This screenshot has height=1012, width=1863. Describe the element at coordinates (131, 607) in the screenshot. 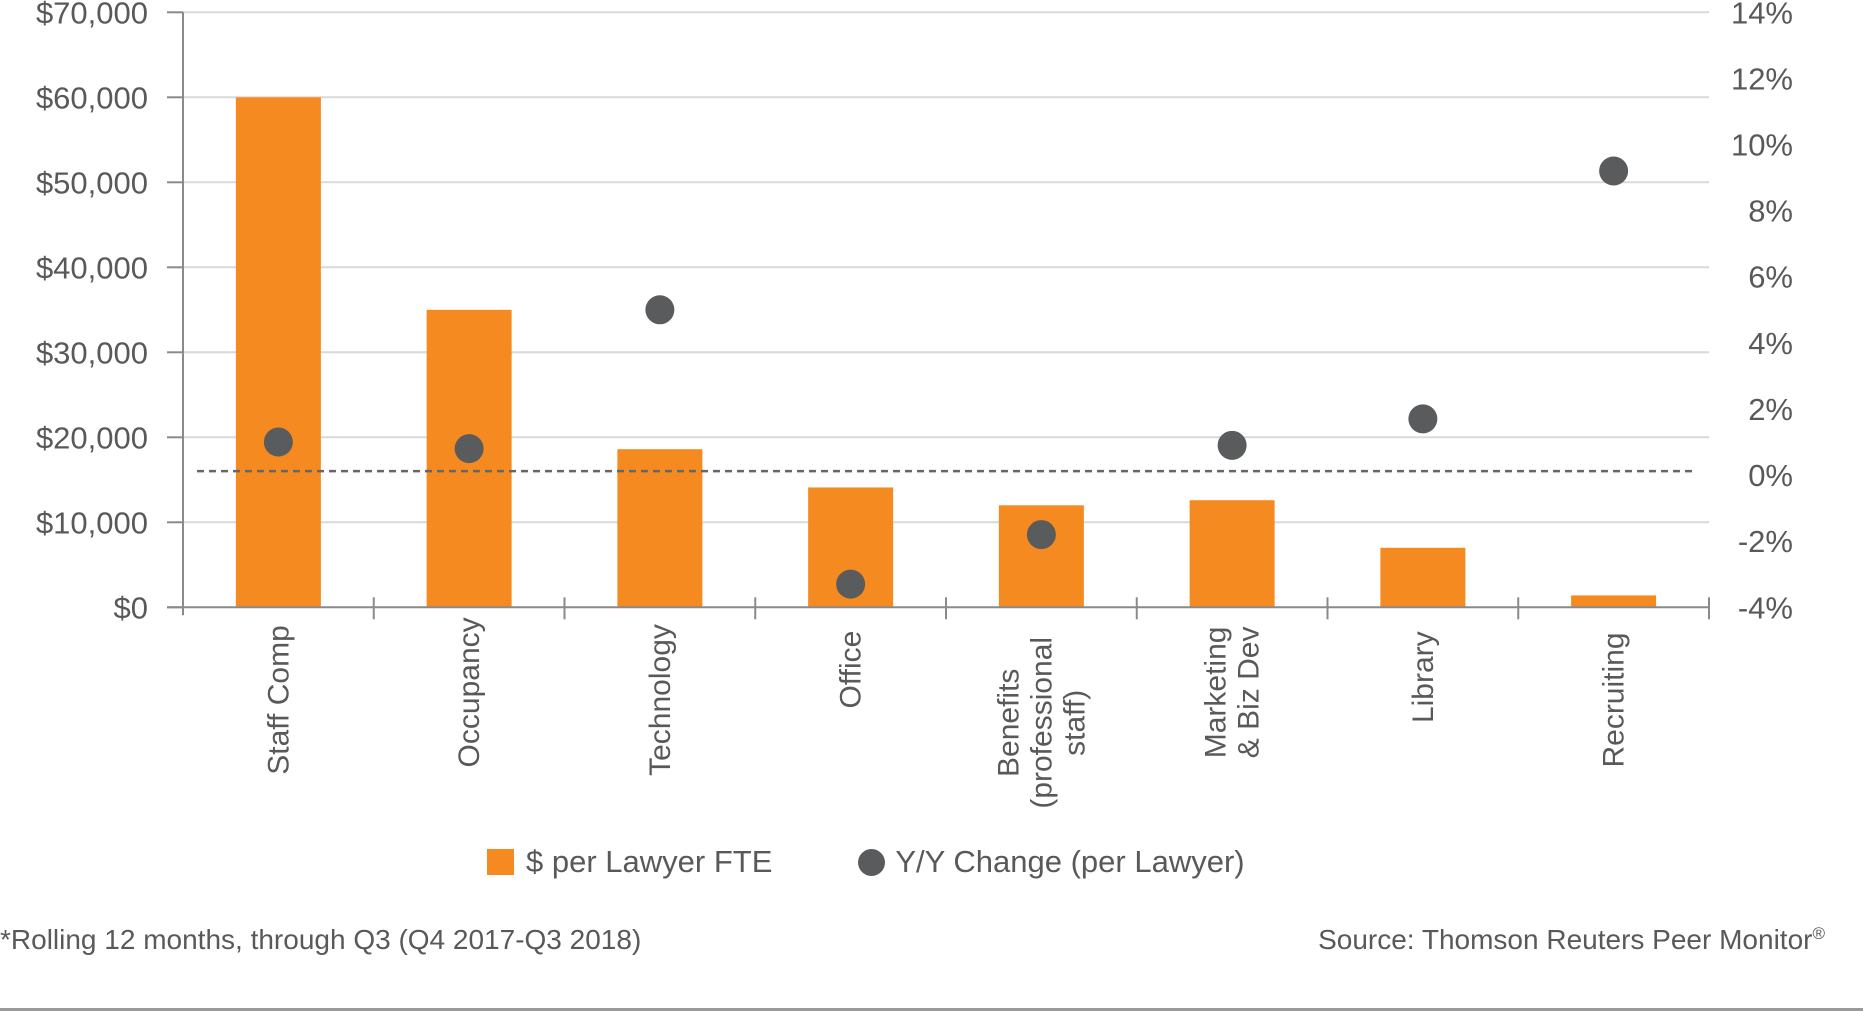

I see `left-axis-tick-label: $0` at that location.